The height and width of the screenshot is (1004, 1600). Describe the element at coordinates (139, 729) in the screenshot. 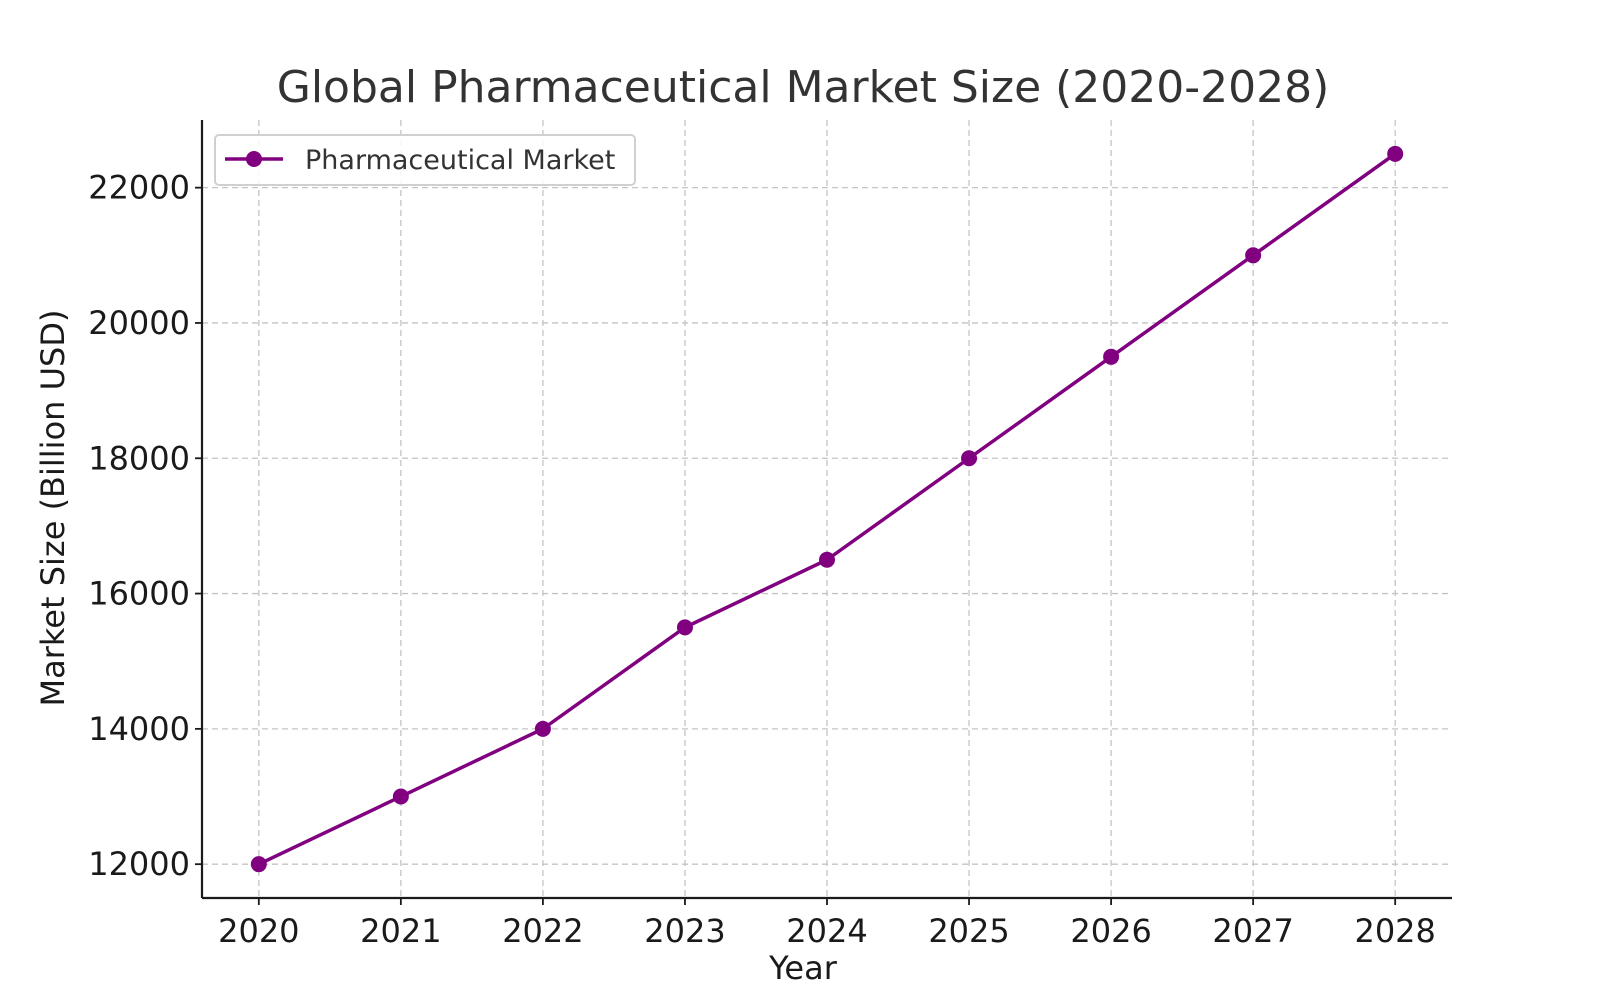

I see `y-tick-label-1: 14000` at that location.